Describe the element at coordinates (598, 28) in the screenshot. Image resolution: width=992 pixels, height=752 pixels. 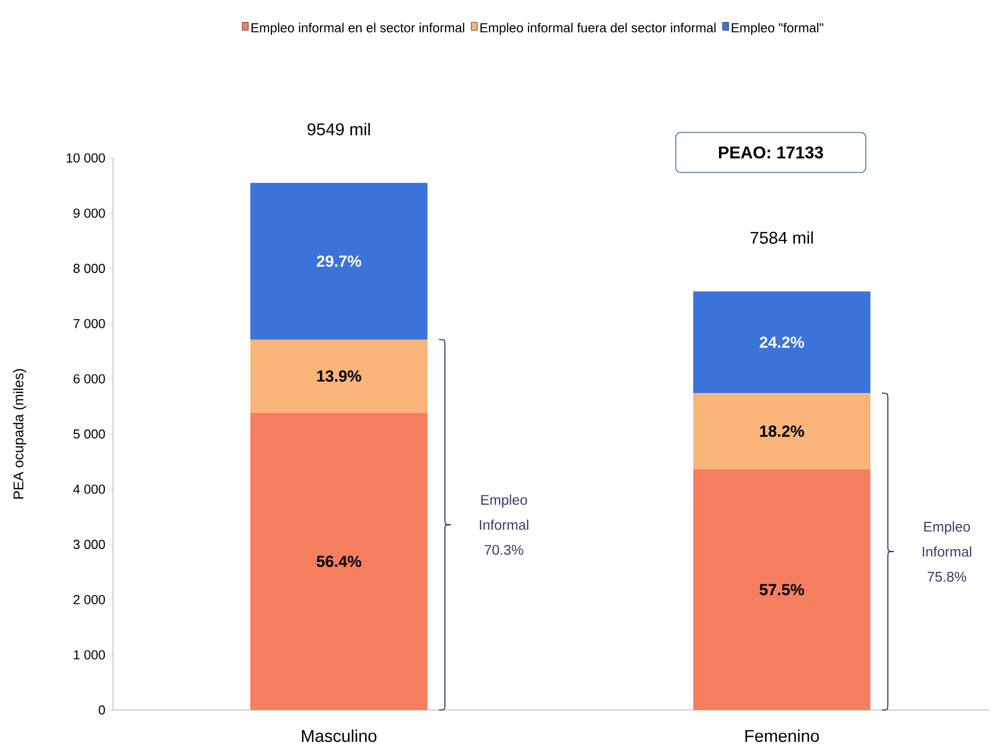
I see `legend-label: Empleo informal fuera del sector informal` at that location.